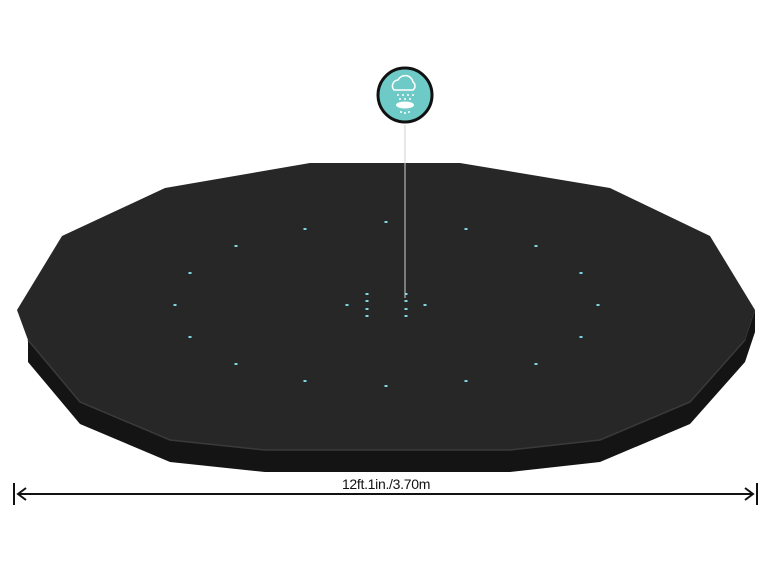  What do you see at coordinates (386, 484) in the screenshot?
I see `dimension-label: 12ft.1in./3.70m` at bounding box center [386, 484].